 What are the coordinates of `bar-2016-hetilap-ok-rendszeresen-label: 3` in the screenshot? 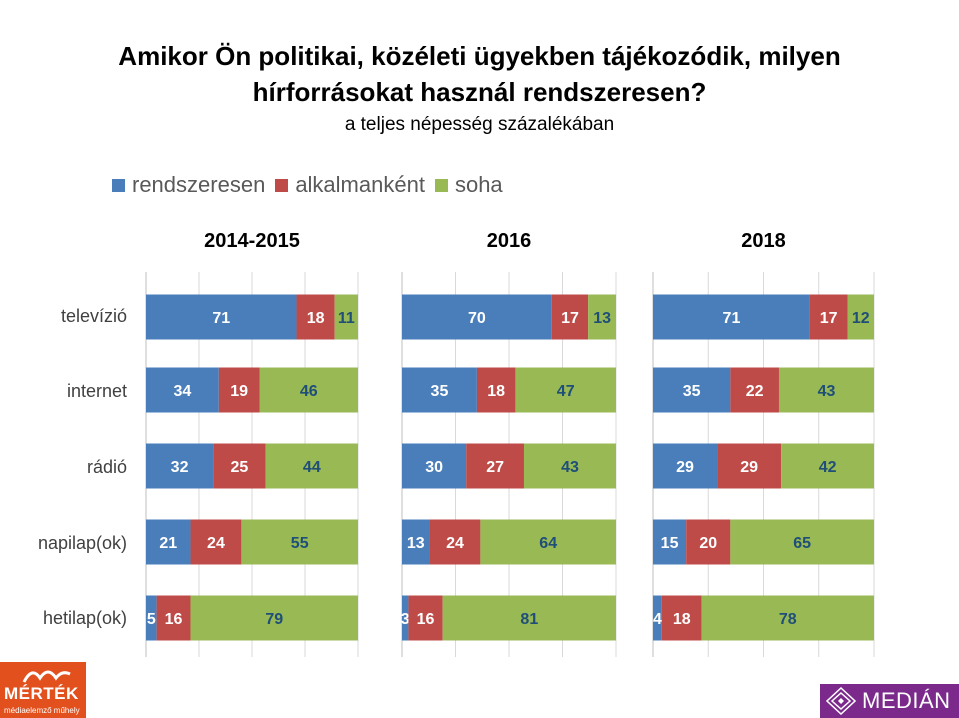 It's located at (405, 619).